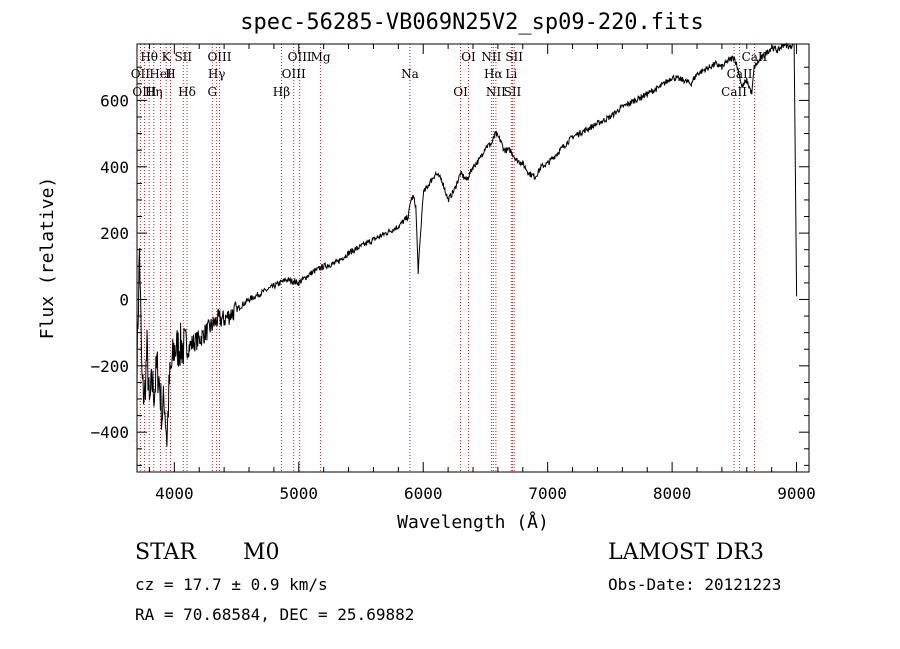 Image resolution: width=900 pixels, height=649 pixels. Describe the element at coordinates (47, 258) in the screenshot. I see `y-axis-label: Flux (relative)` at that location.